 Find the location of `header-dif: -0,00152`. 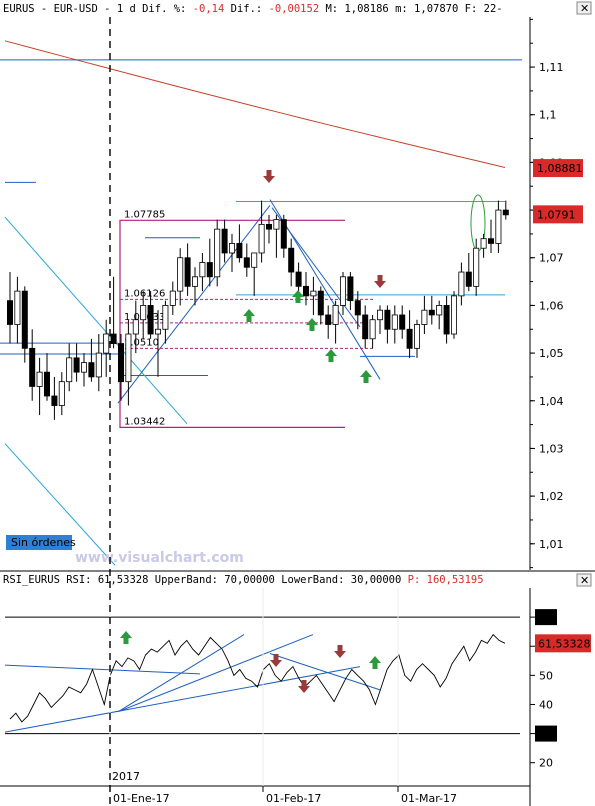

header-dif: -0,00152 is located at coordinates (294, 9).